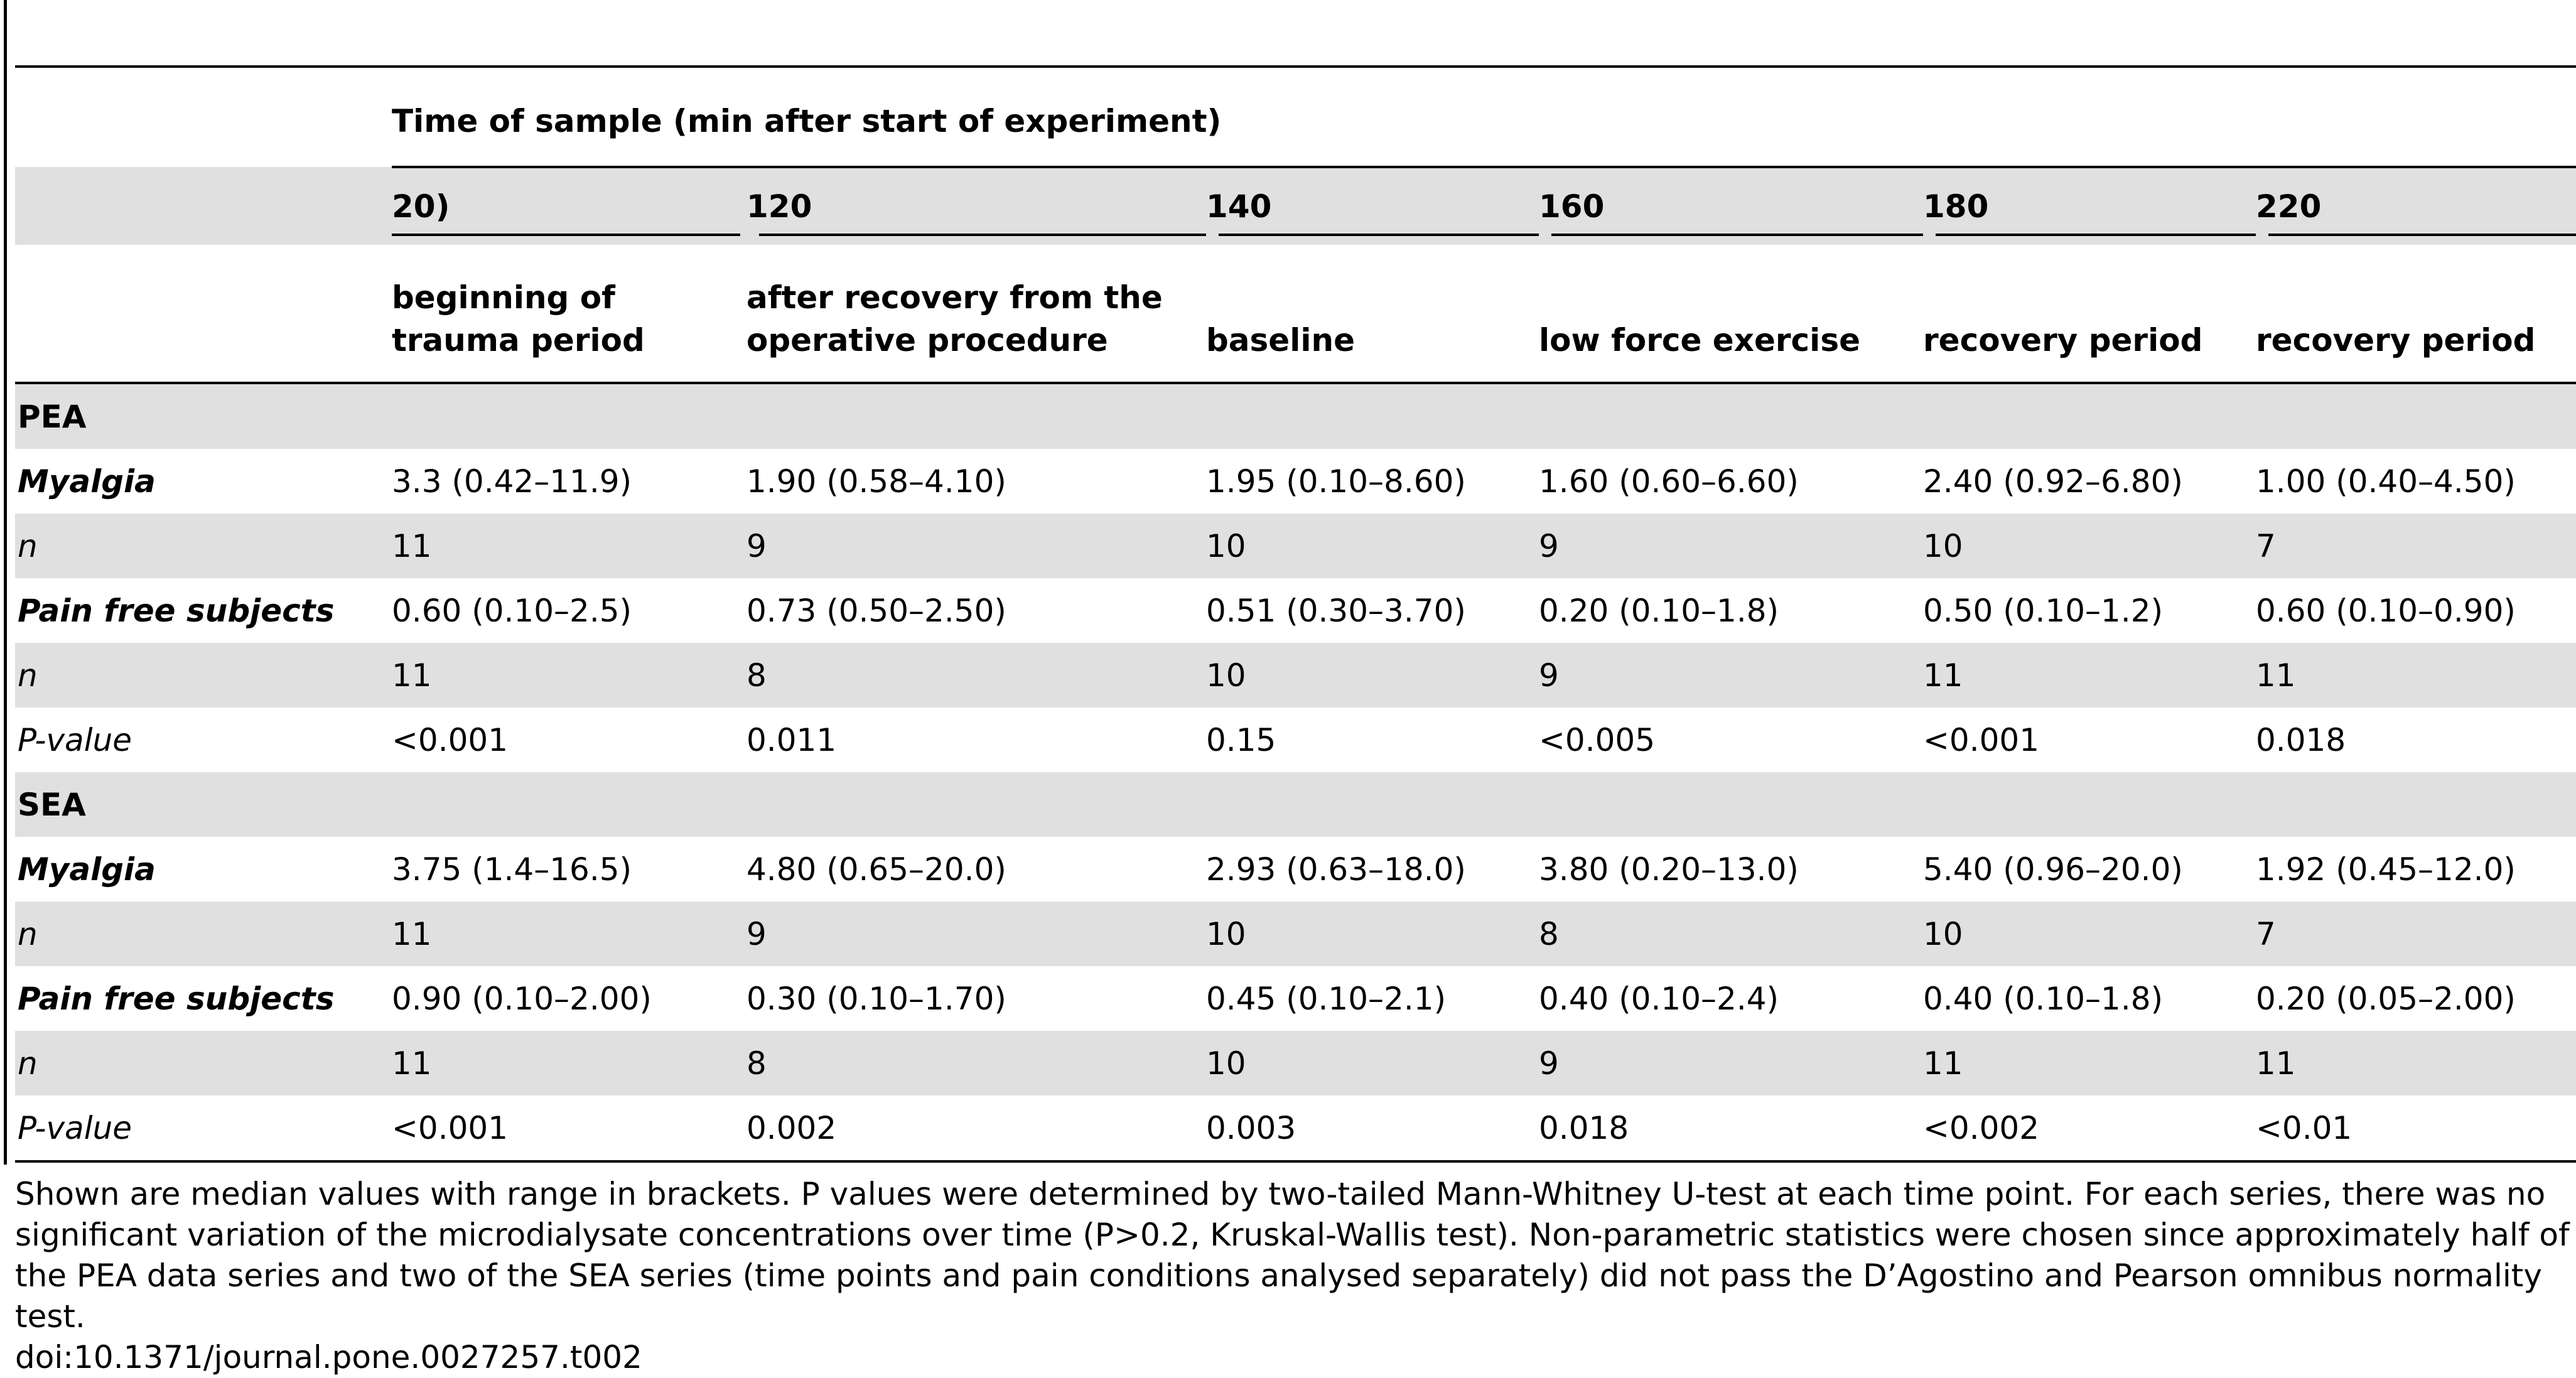 Image resolution: width=2576 pixels, height=1378 pixels. Describe the element at coordinates (569, 206) in the screenshot. I see `time-point-header: 20)` at that location.